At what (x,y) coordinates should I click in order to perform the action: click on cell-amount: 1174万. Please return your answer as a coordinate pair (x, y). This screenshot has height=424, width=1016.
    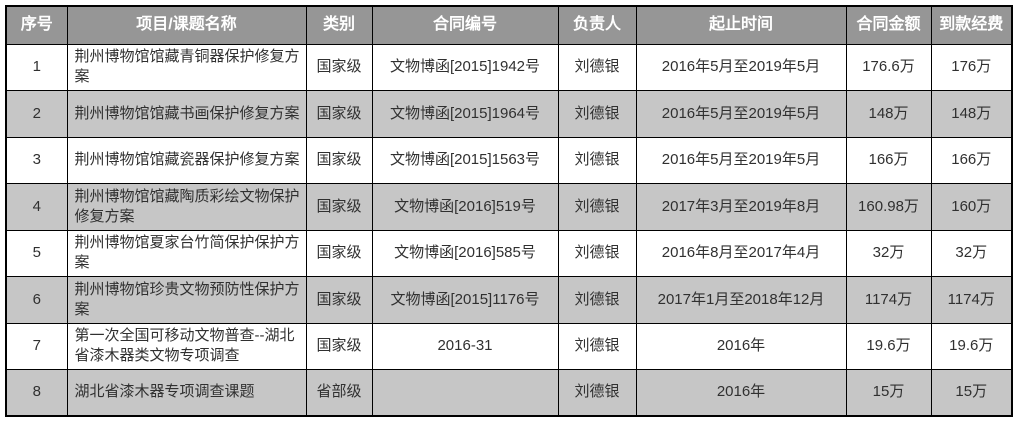
    Looking at the image, I should click on (888, 300).